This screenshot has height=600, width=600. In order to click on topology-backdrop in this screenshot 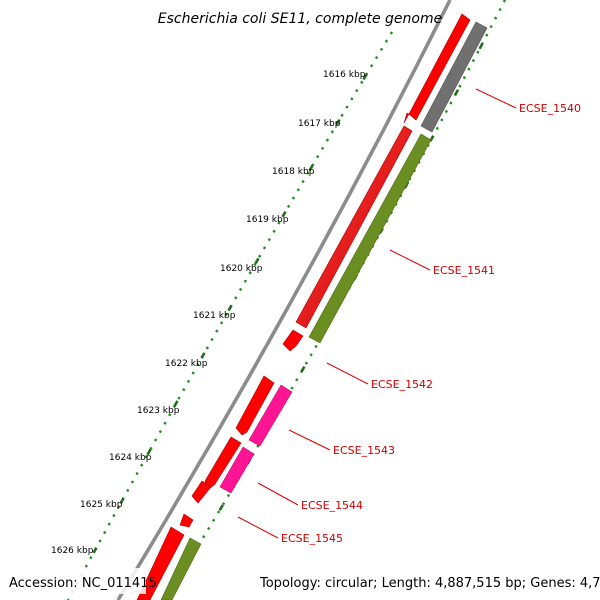, I will do `click(425, 581)`.